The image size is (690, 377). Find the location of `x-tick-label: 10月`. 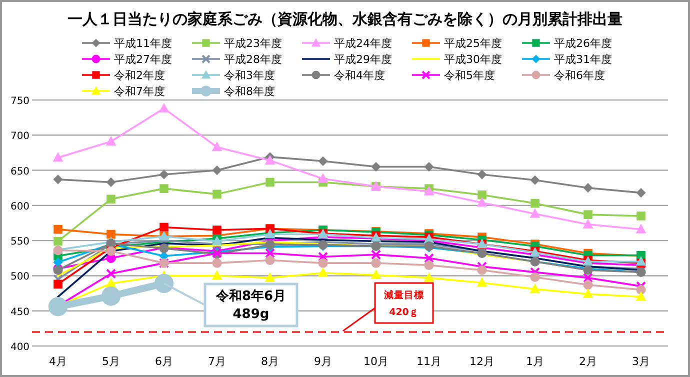

x-tick-label: 10月 is located at coordinates (376, 361).